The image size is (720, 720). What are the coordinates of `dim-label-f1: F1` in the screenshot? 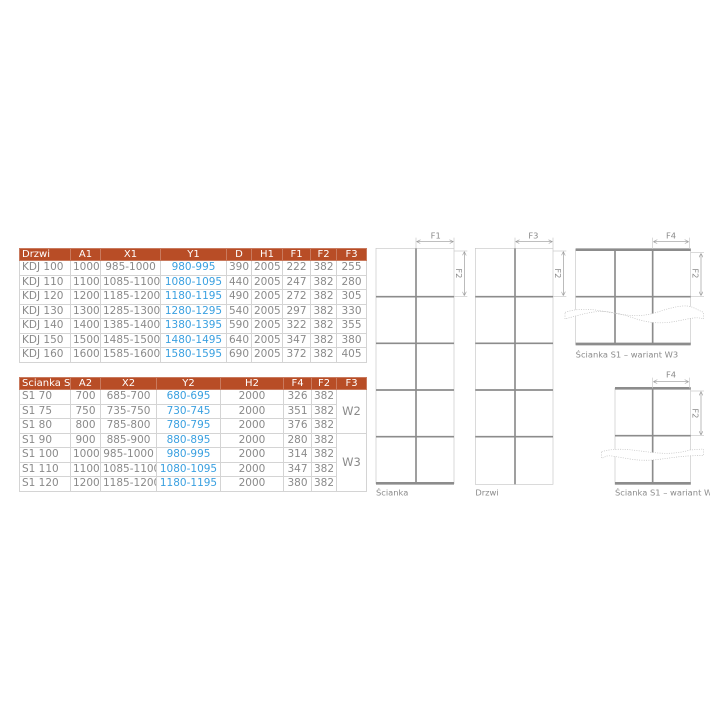 It's located at (436, 235).